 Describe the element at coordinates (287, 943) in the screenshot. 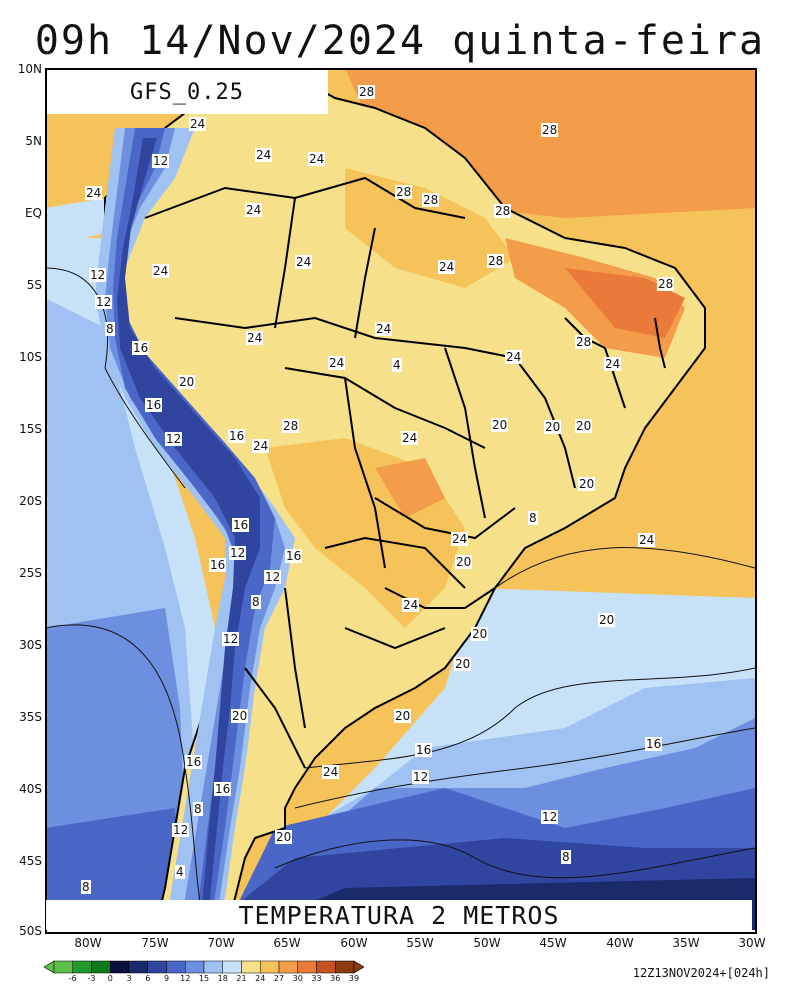

I see `x-tick-label: 65W` at that location.